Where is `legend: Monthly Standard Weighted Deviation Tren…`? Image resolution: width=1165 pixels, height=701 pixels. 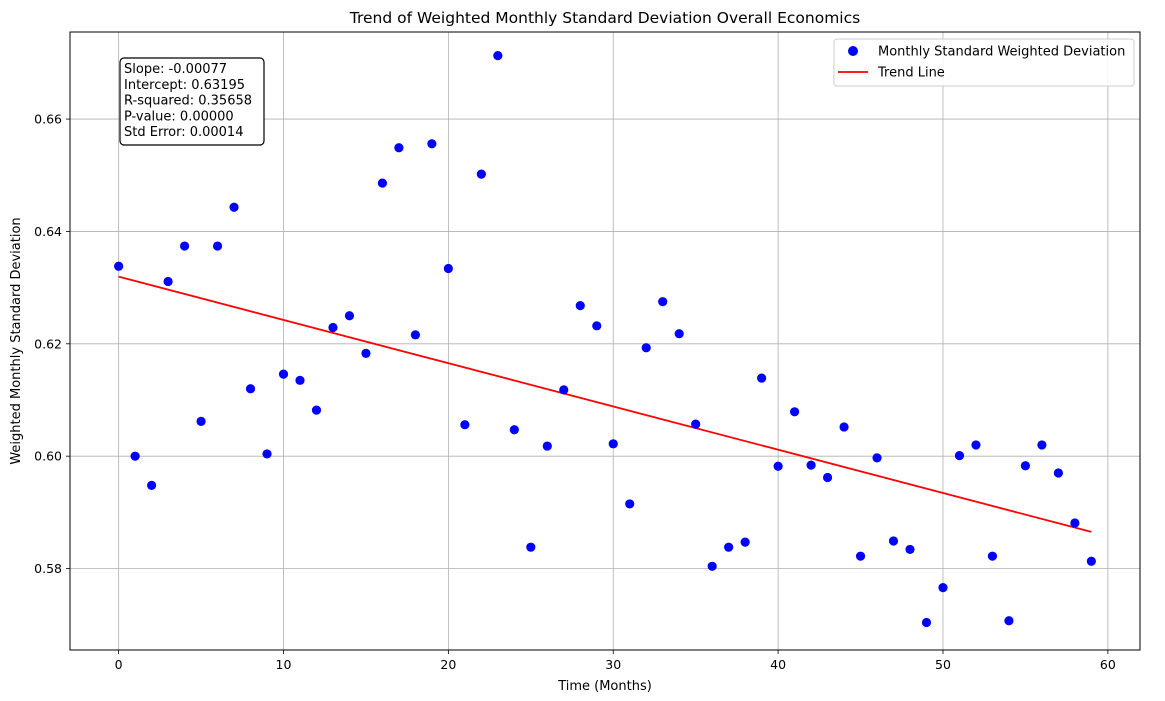 legend: Monthly Standard Weighted Deviation Tren… is located at coordinates (984, 62).